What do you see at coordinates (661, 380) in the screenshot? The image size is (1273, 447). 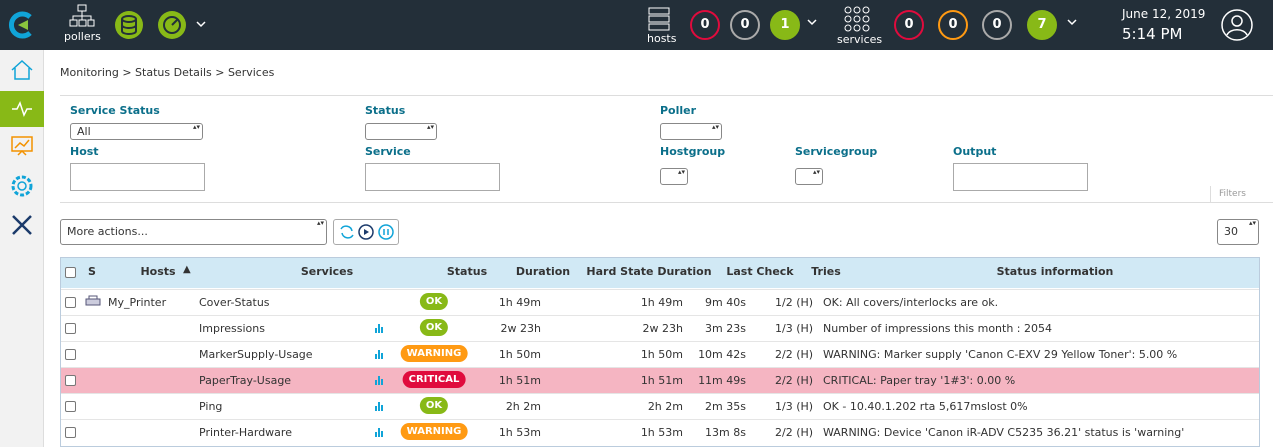 I see `hard-state-duration: 1h 51m` at bounding box center [661, 380].